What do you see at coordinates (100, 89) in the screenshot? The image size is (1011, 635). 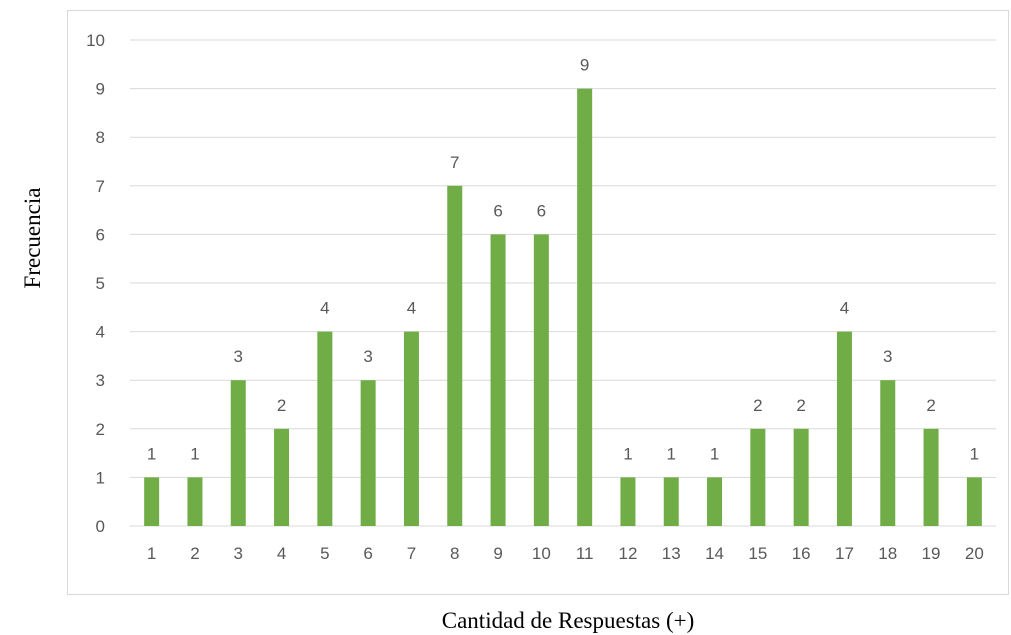 I see `y-tick-label: 9` at bounding box center [100, 89].